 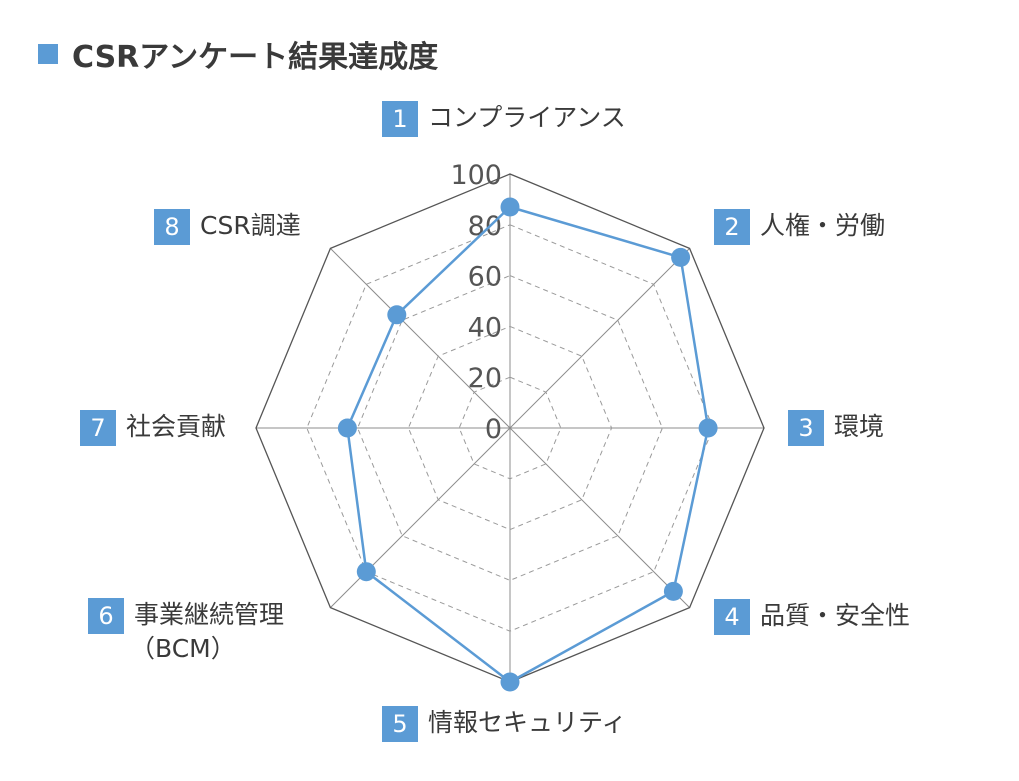 I want to click on radial-tick-label-40: 40, so click(x=485, y=327).